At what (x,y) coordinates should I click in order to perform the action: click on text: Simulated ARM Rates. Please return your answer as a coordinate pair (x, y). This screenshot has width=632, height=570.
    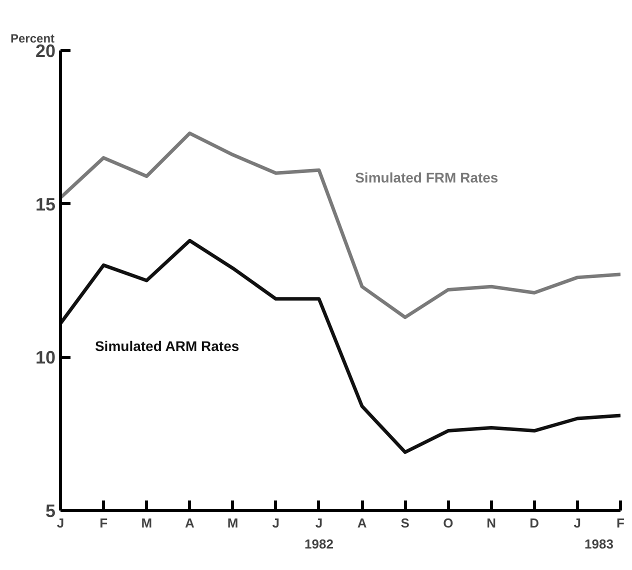
    Looking at the image, I should click on (167, 346).